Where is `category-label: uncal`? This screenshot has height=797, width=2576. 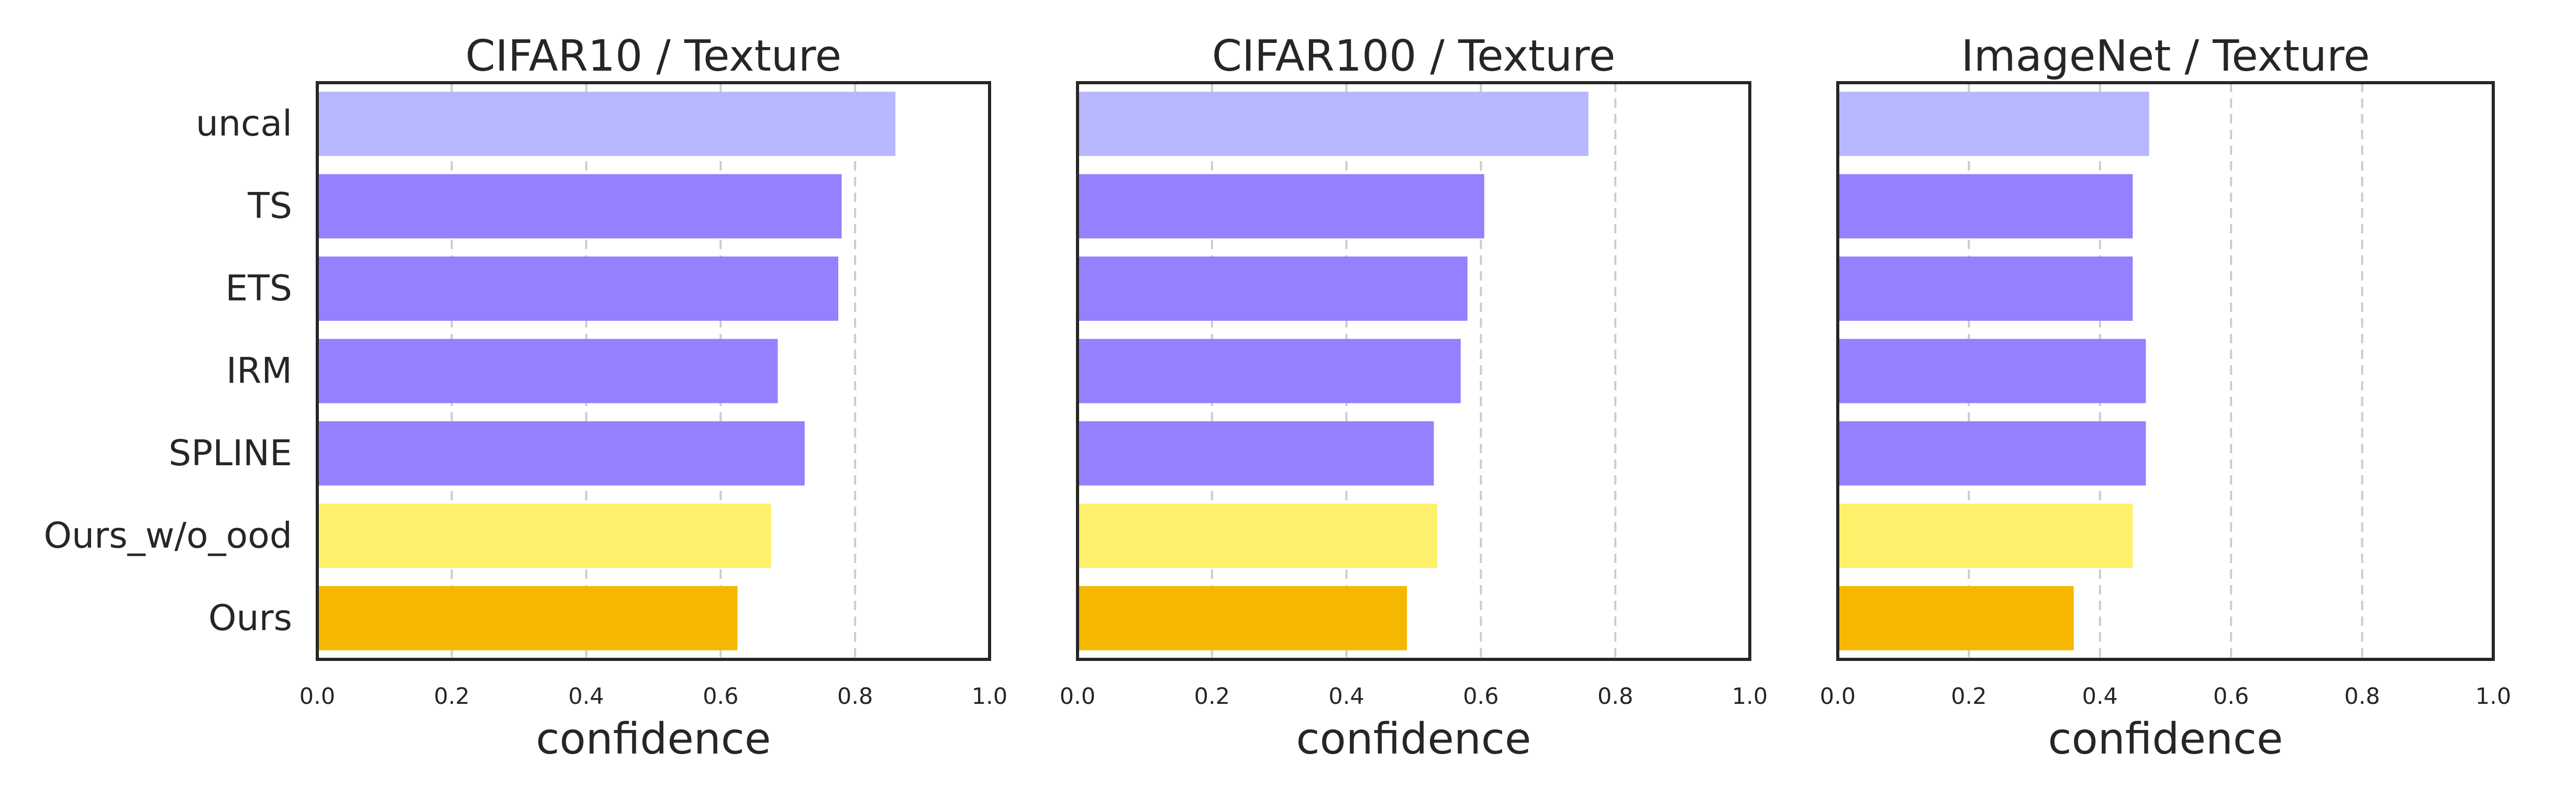
category-label: uncal is located at coordinates (244, 123).